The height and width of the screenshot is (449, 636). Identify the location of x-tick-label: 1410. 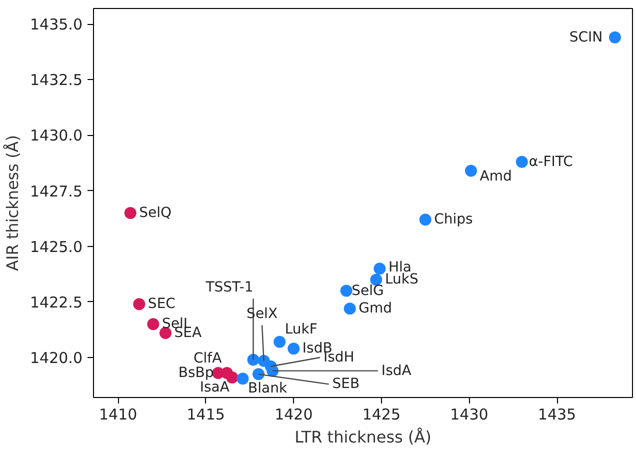
(118, 415).